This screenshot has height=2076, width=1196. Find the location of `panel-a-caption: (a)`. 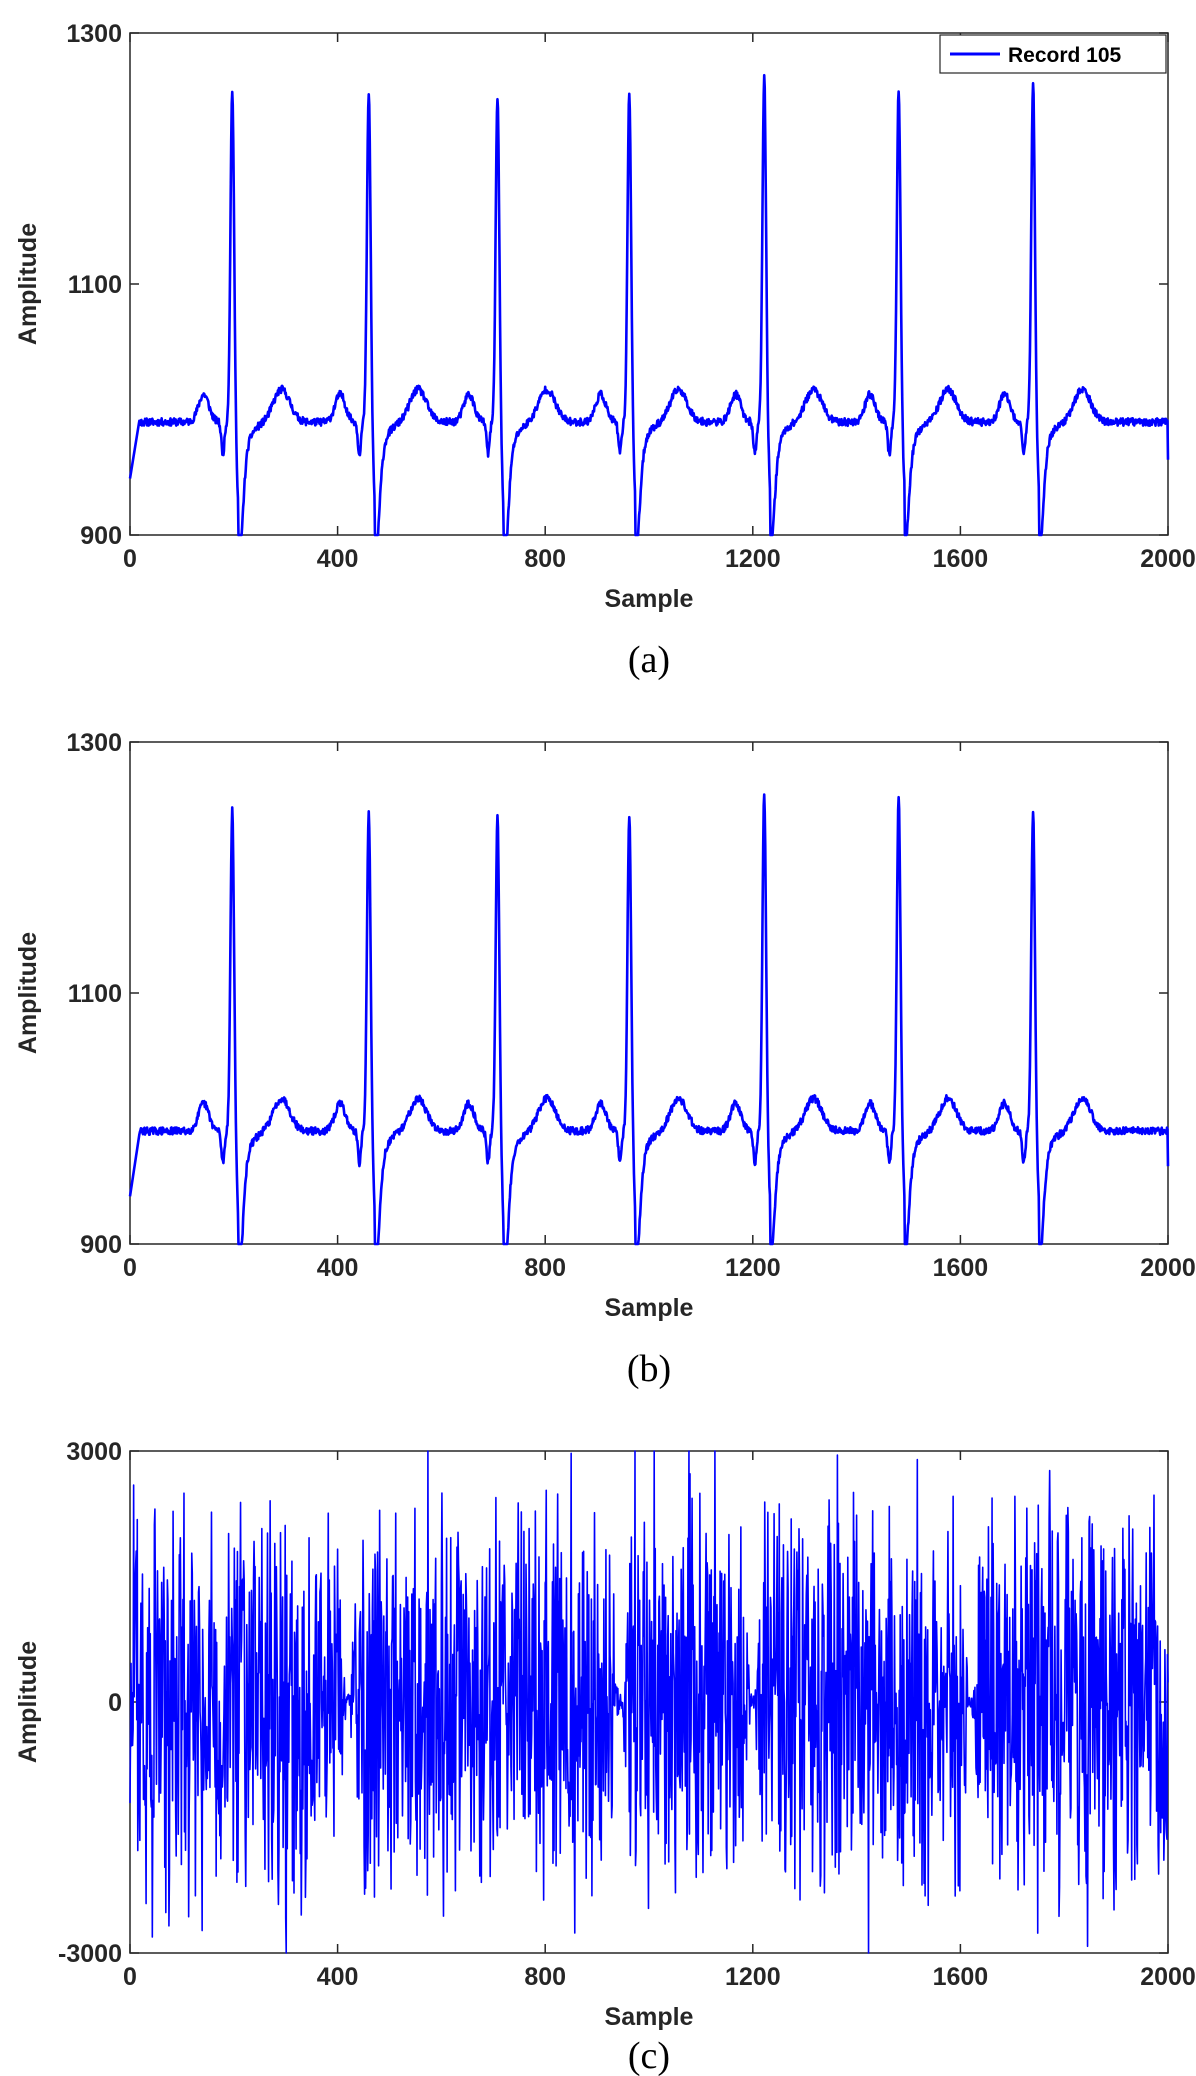

panel-a-caption: (a) is located at coordinates (649, 660).